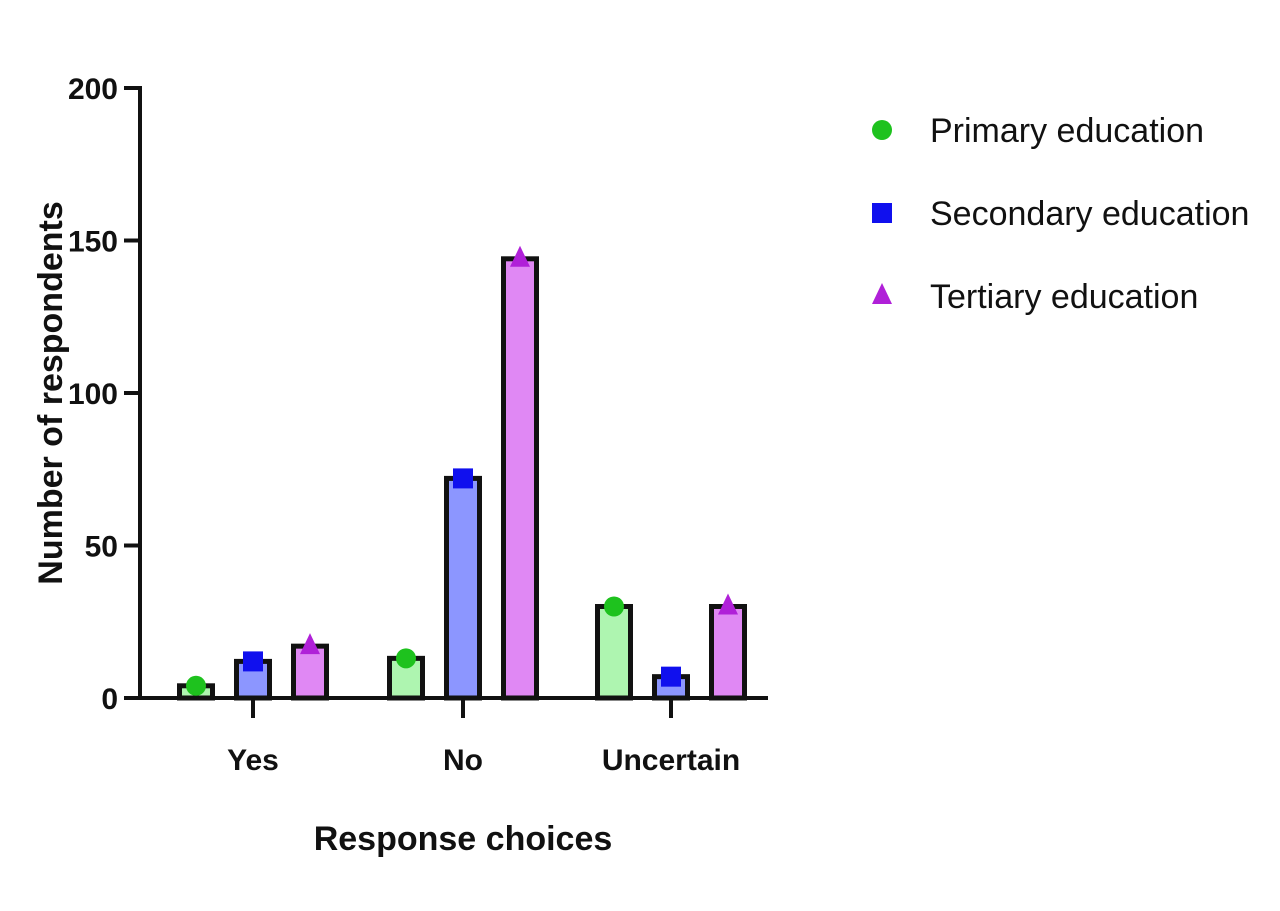 Image resolution: width=1280 pixels, height=911 pixels. I want to click on x-tick-label: No, so click(463, 760).